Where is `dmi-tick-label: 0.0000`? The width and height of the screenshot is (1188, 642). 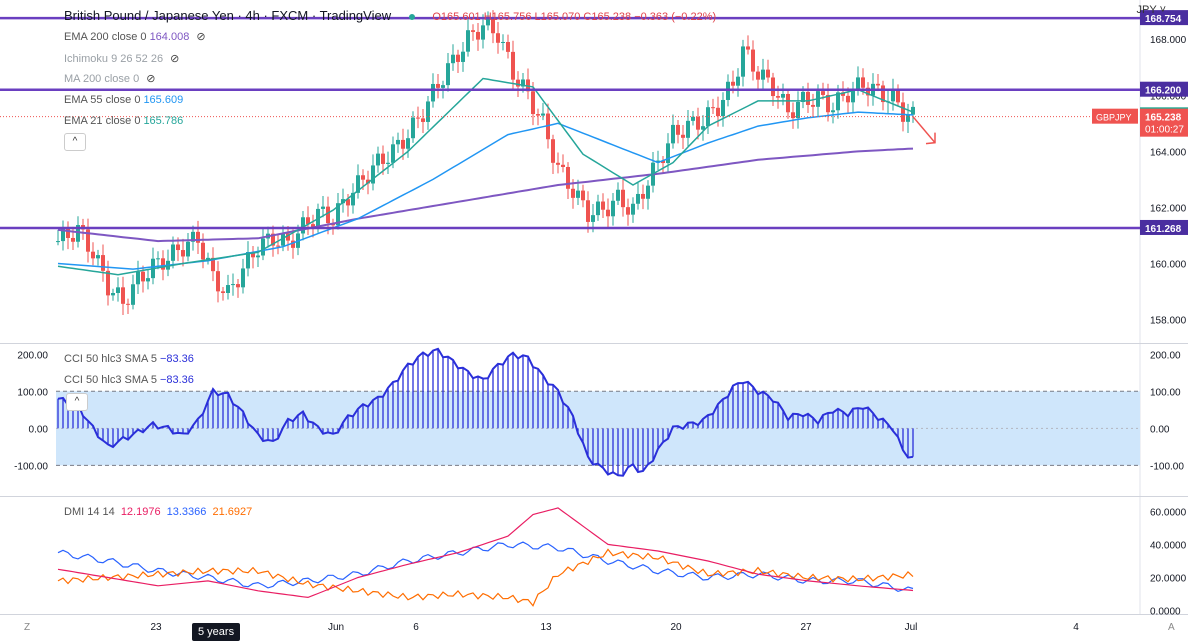
dmi-tick-label: 0.0000 is located at coordinates (1165, 612).